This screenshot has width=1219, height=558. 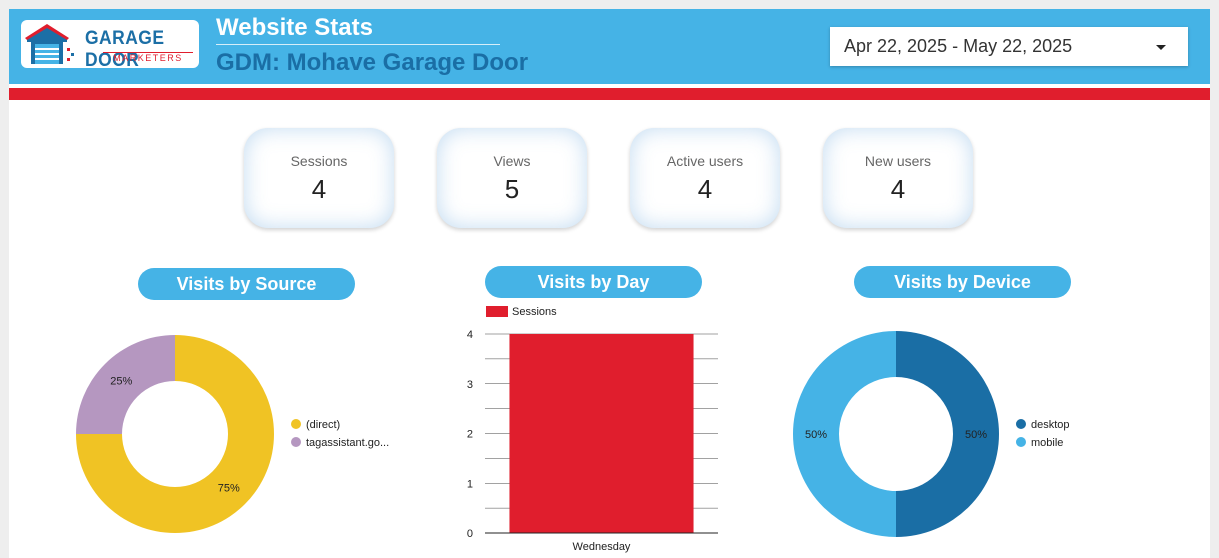 I want to click on title-divider, so click(x=358, y=44).